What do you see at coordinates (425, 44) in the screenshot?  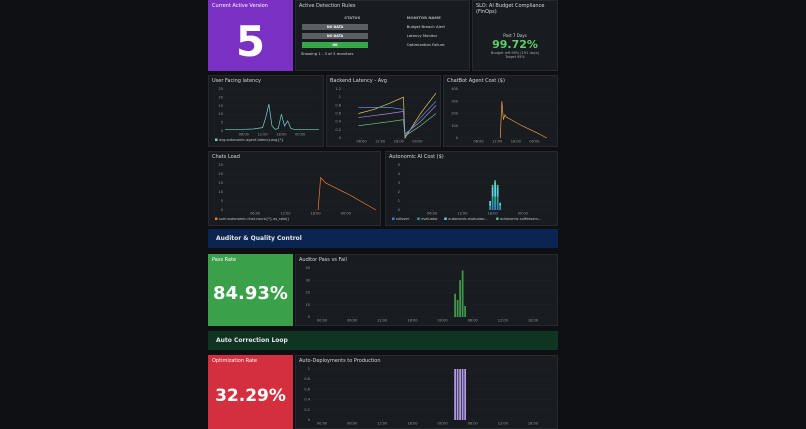 I see `monitor-name: Optimization Failure` at bounding box center [425, 44].